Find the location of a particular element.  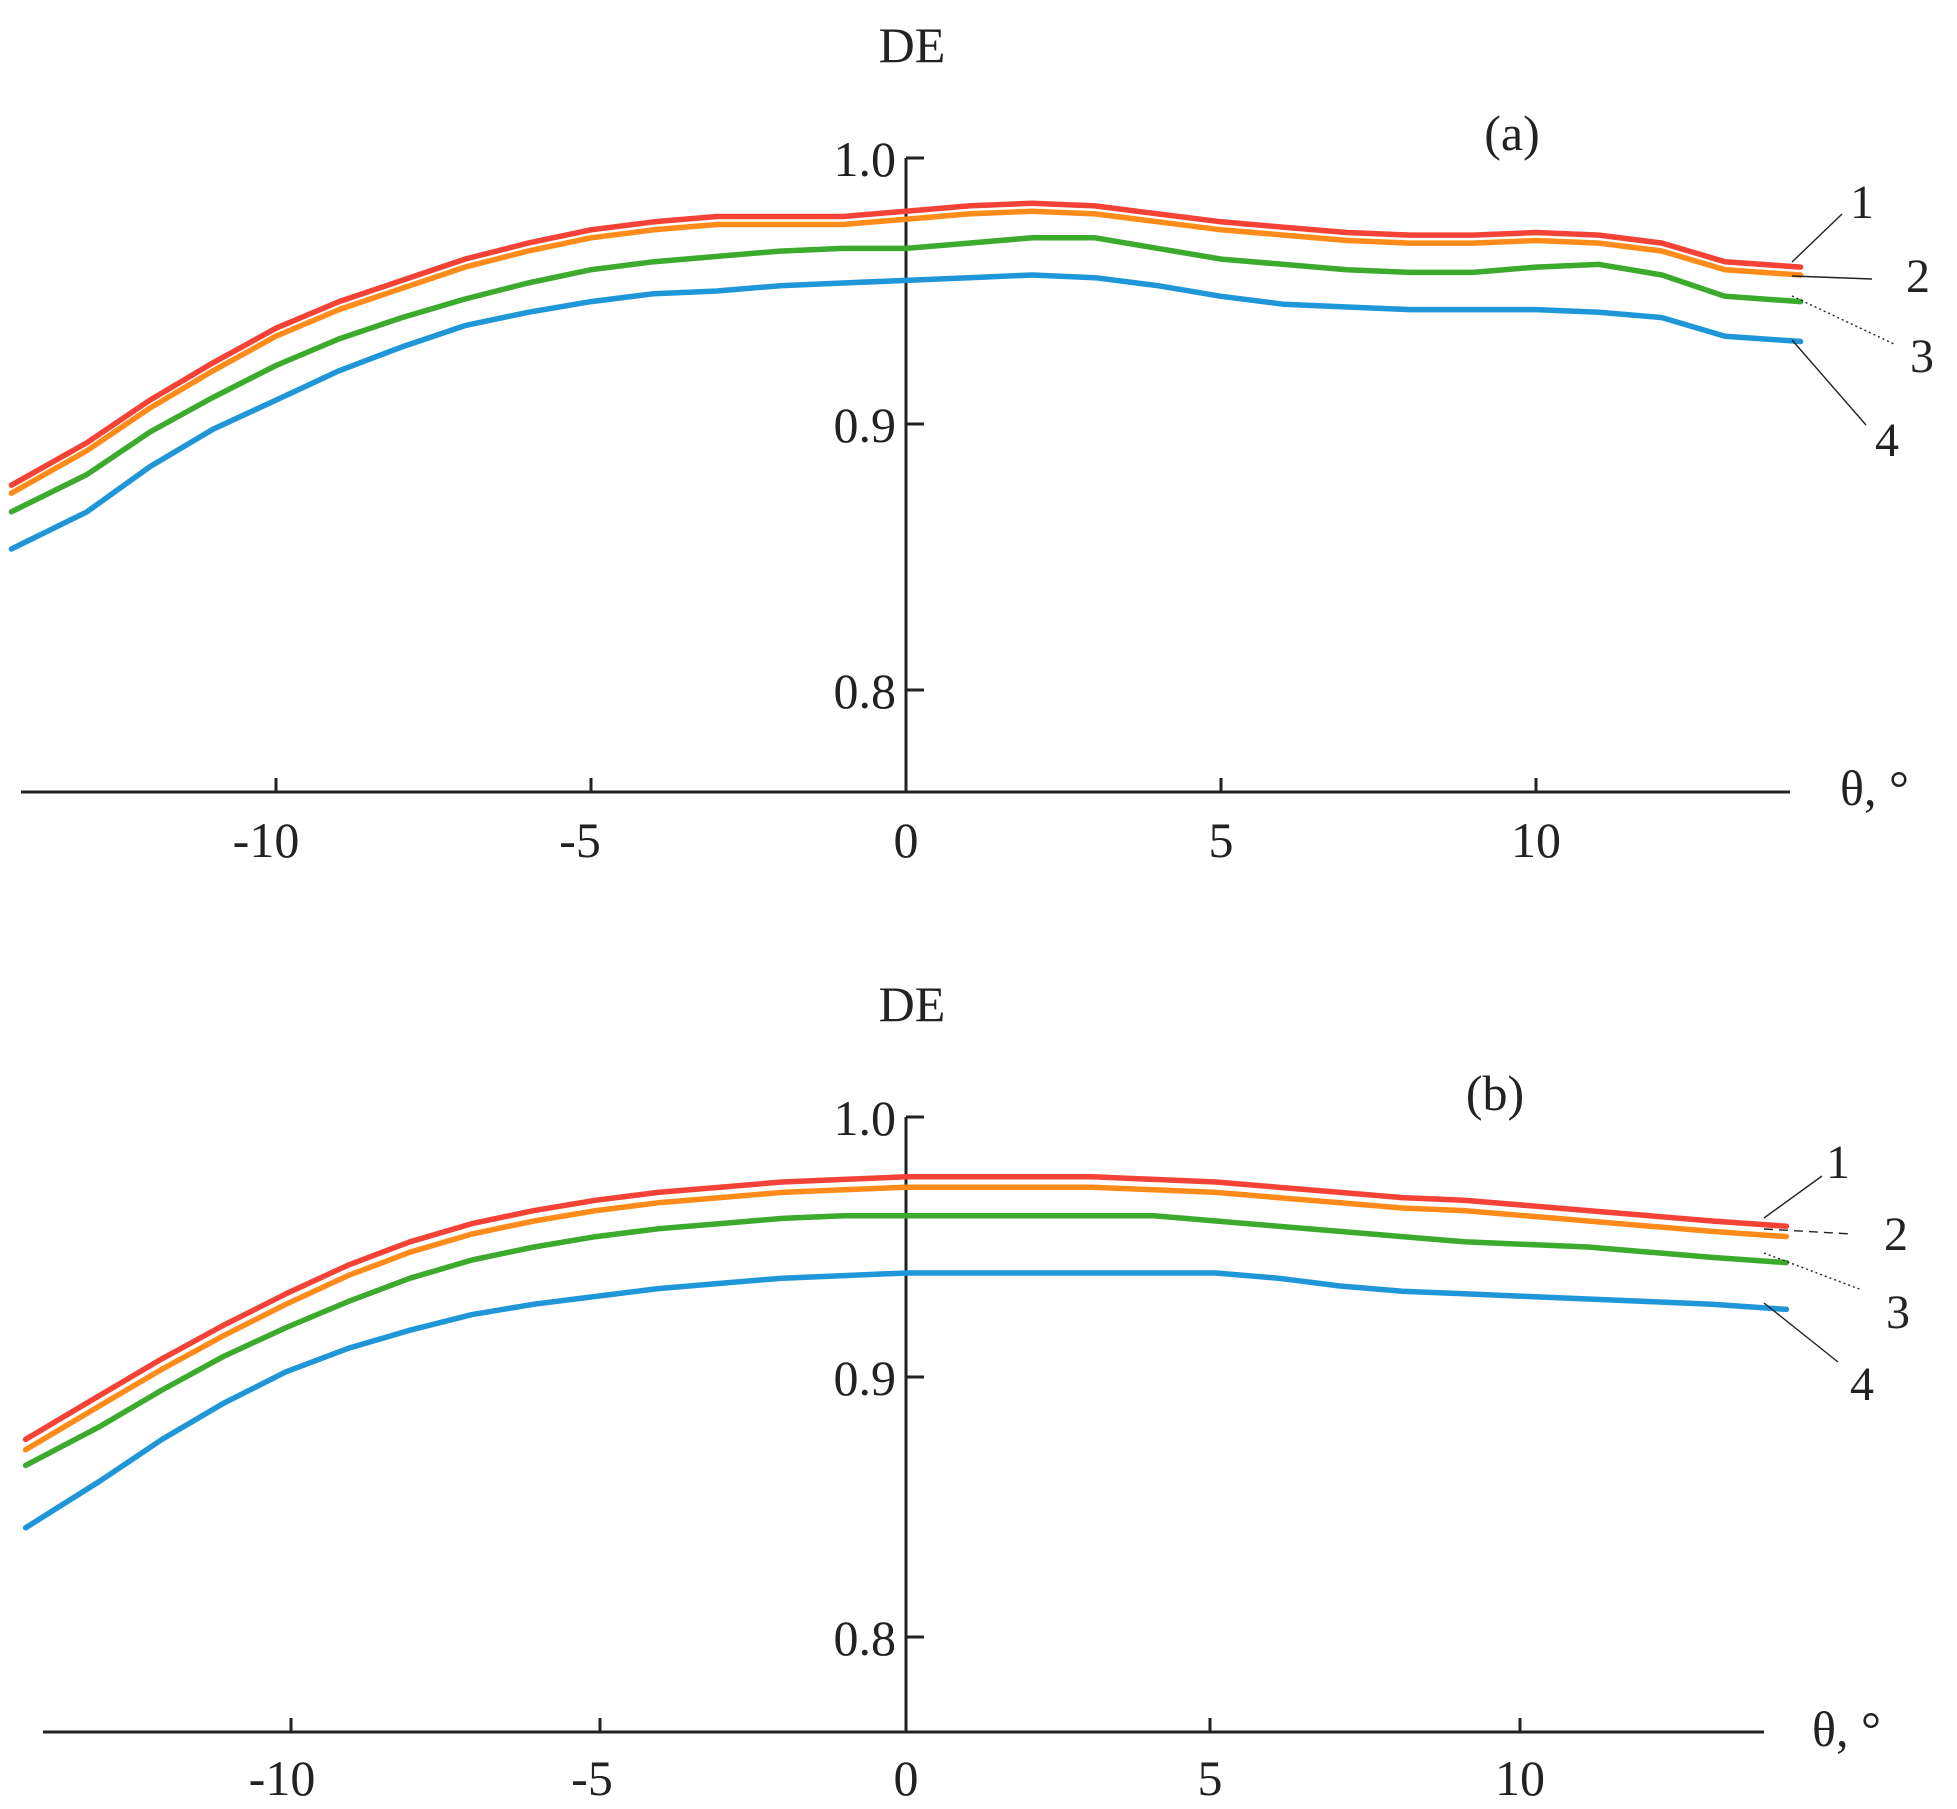

panel-label: (b) is located at coordinates (1495, 1093).